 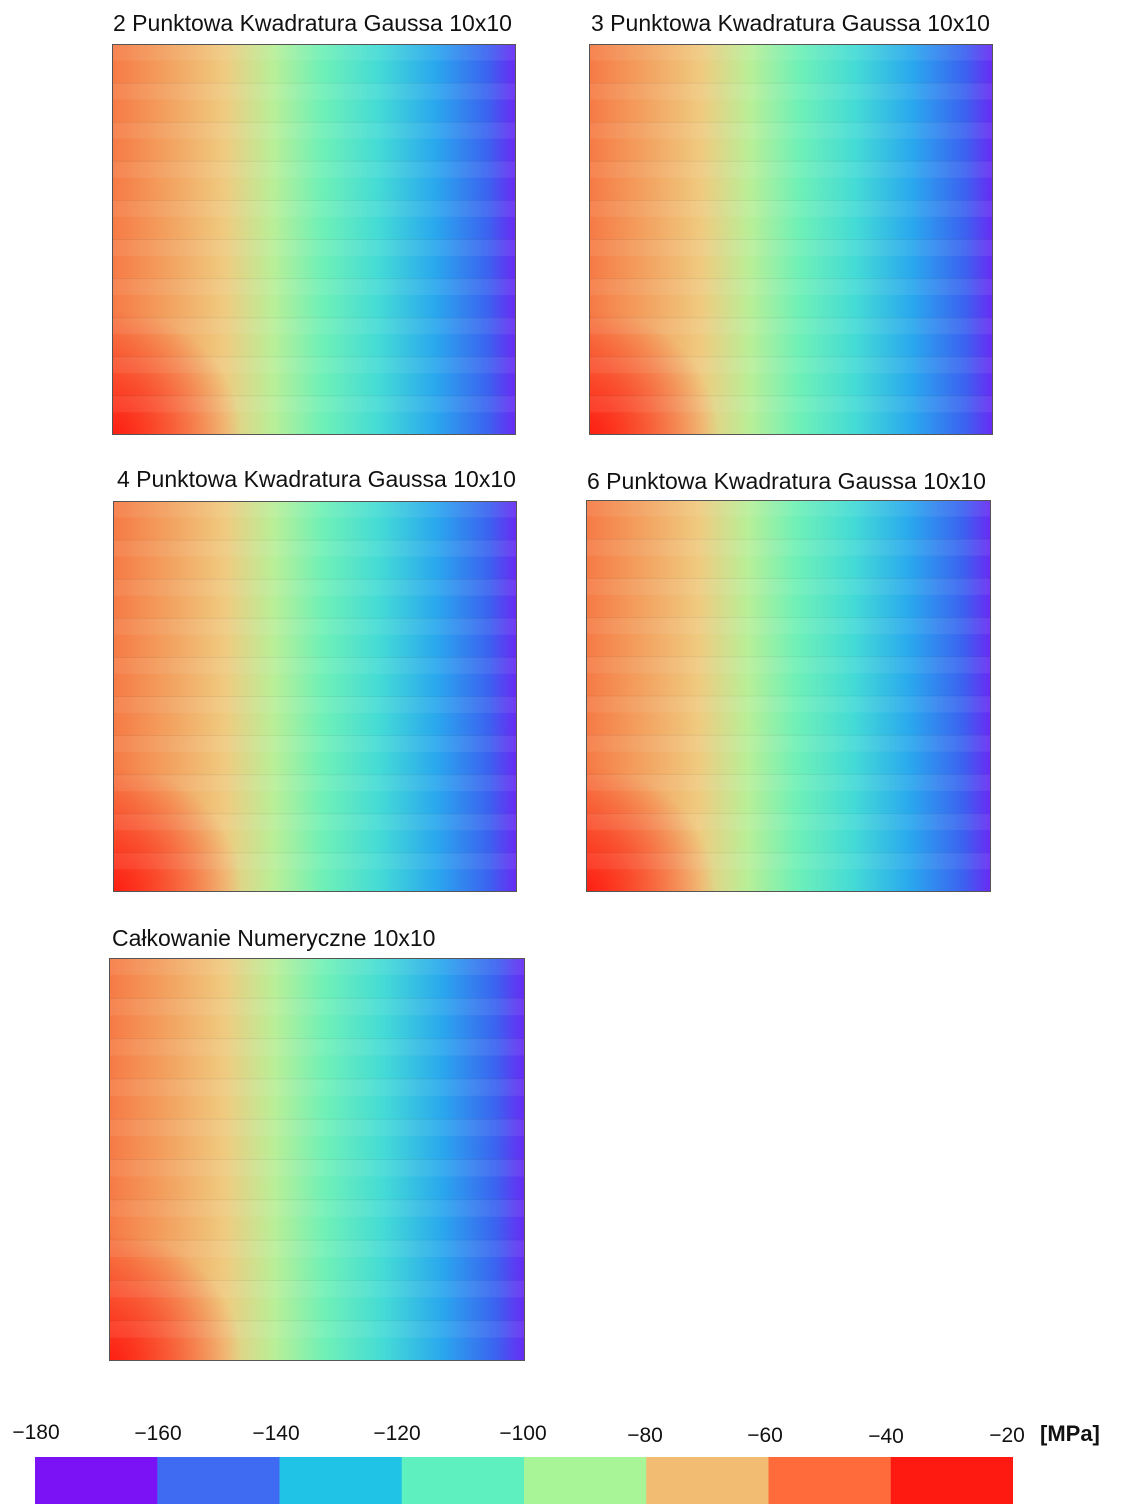 I want to click on colorbar, so click(x=524, y=1480).